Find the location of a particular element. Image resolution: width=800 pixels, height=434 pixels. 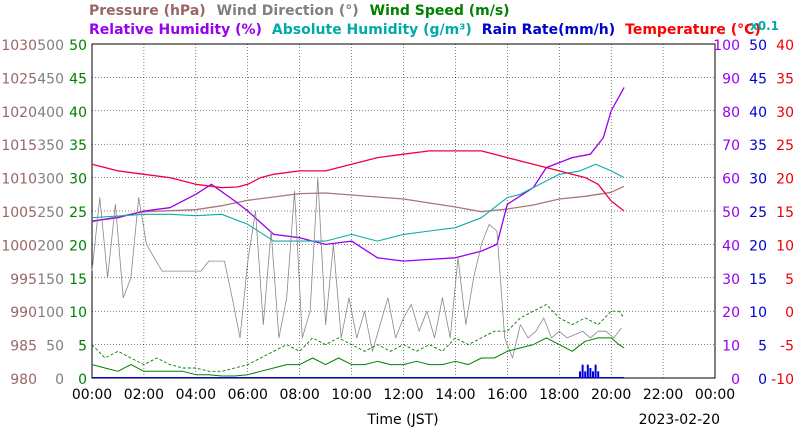

humidity-tick-label: 80 is located at coordinates (731, 113).